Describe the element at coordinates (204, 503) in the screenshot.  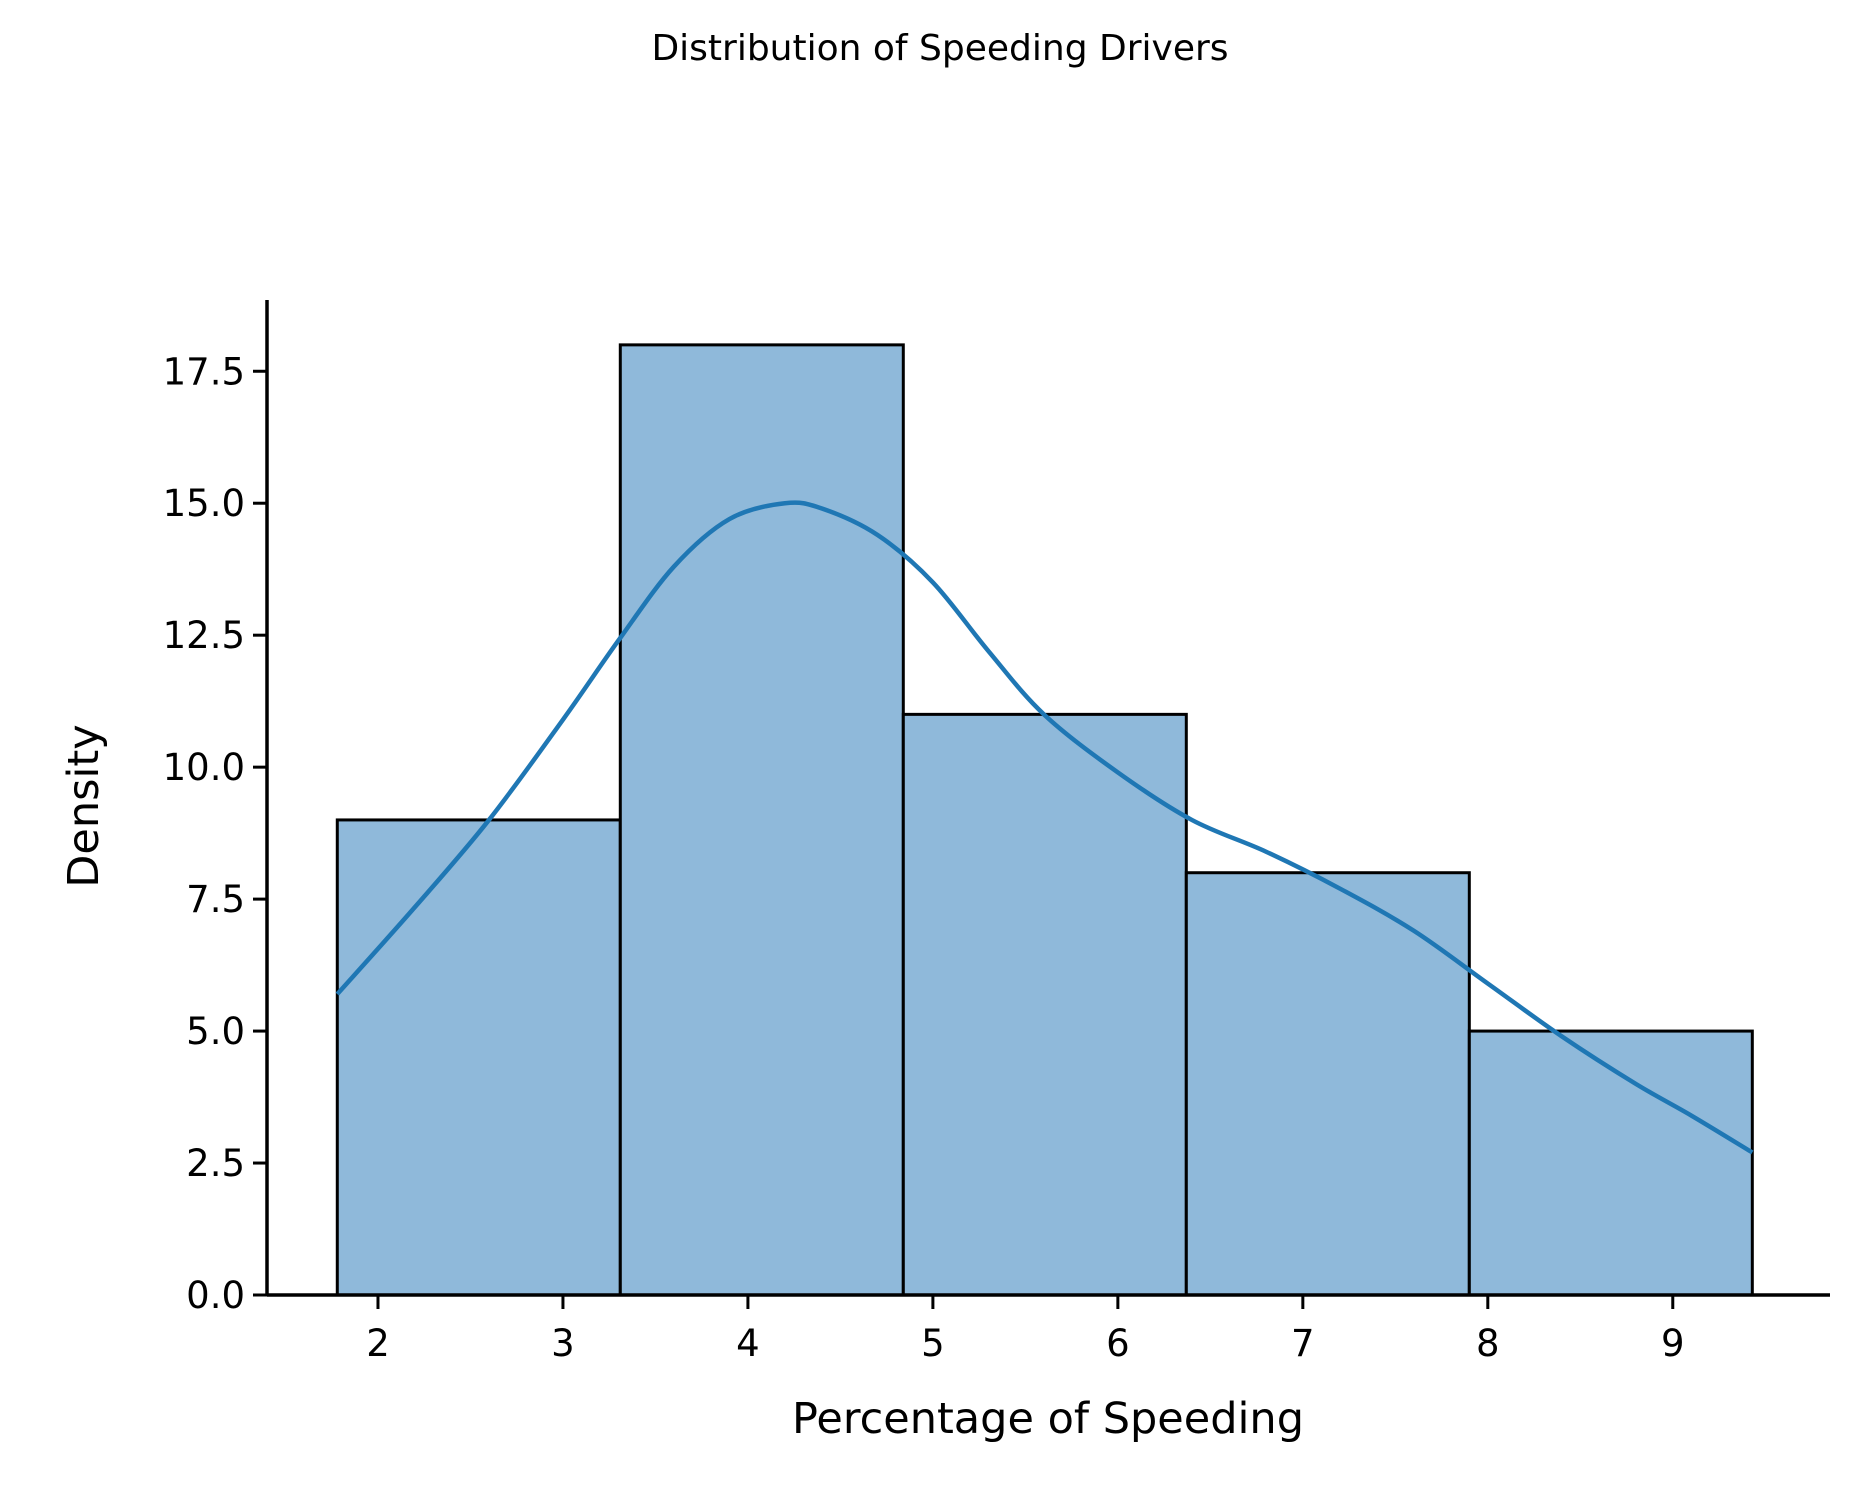
I see `y-tick-label-6: 15.0` at that location.